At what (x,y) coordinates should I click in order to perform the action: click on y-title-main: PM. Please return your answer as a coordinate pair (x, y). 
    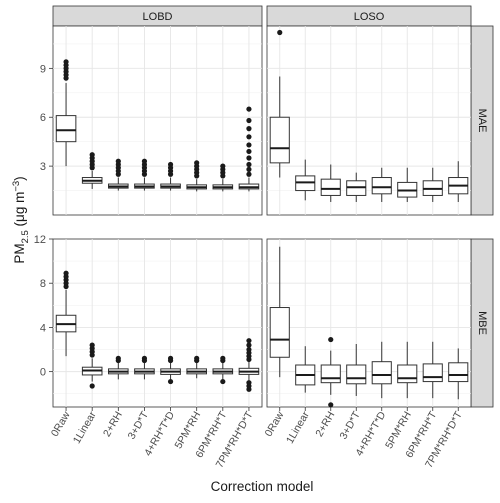
    Looking at the image, I should click on (19, 253).